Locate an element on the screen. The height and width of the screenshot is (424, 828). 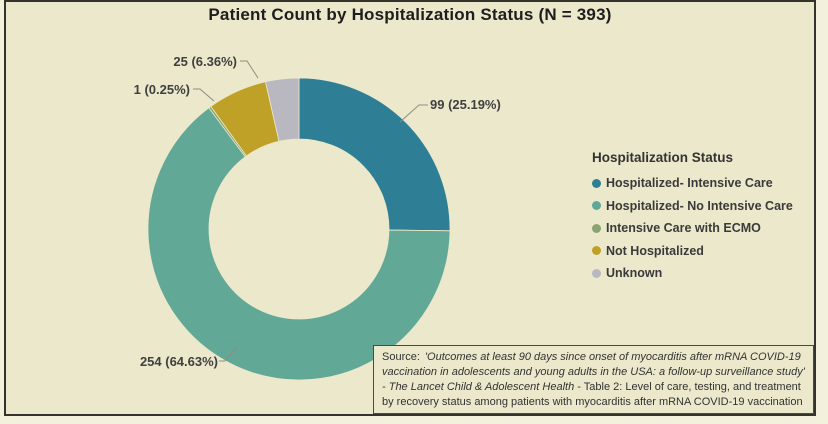
legend-dot-hospitalized-no-intensive-care is located at coordinates (596, 206).